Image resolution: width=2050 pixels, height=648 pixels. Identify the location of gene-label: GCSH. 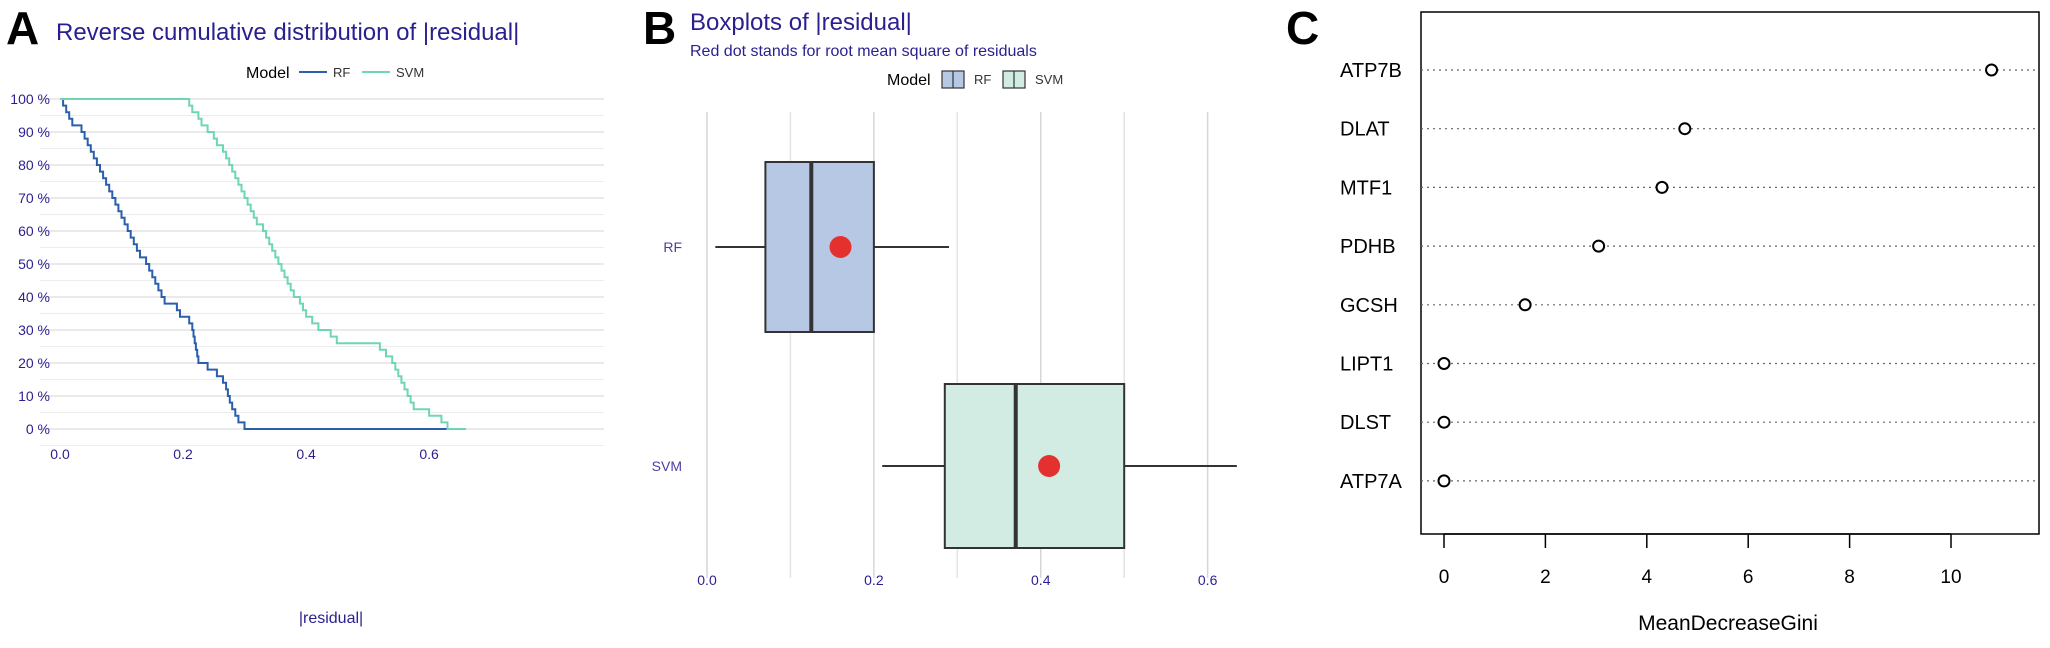
(1369, 306).